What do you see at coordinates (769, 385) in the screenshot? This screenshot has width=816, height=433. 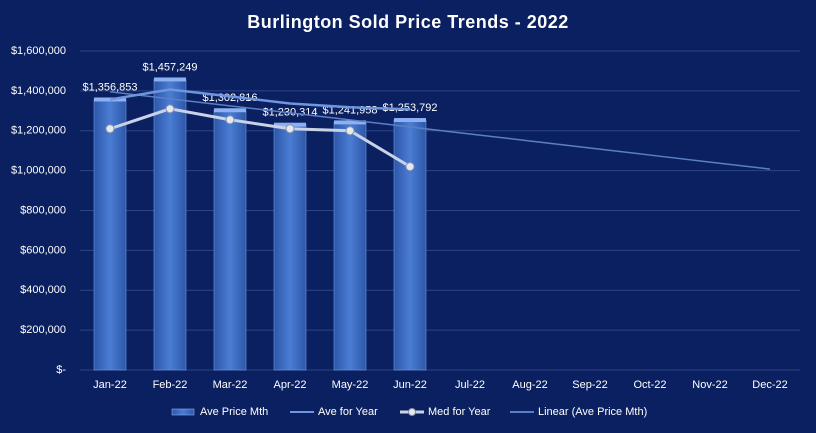 I see `x-tick-label: Dec-22` at bounding box center [769, 385].